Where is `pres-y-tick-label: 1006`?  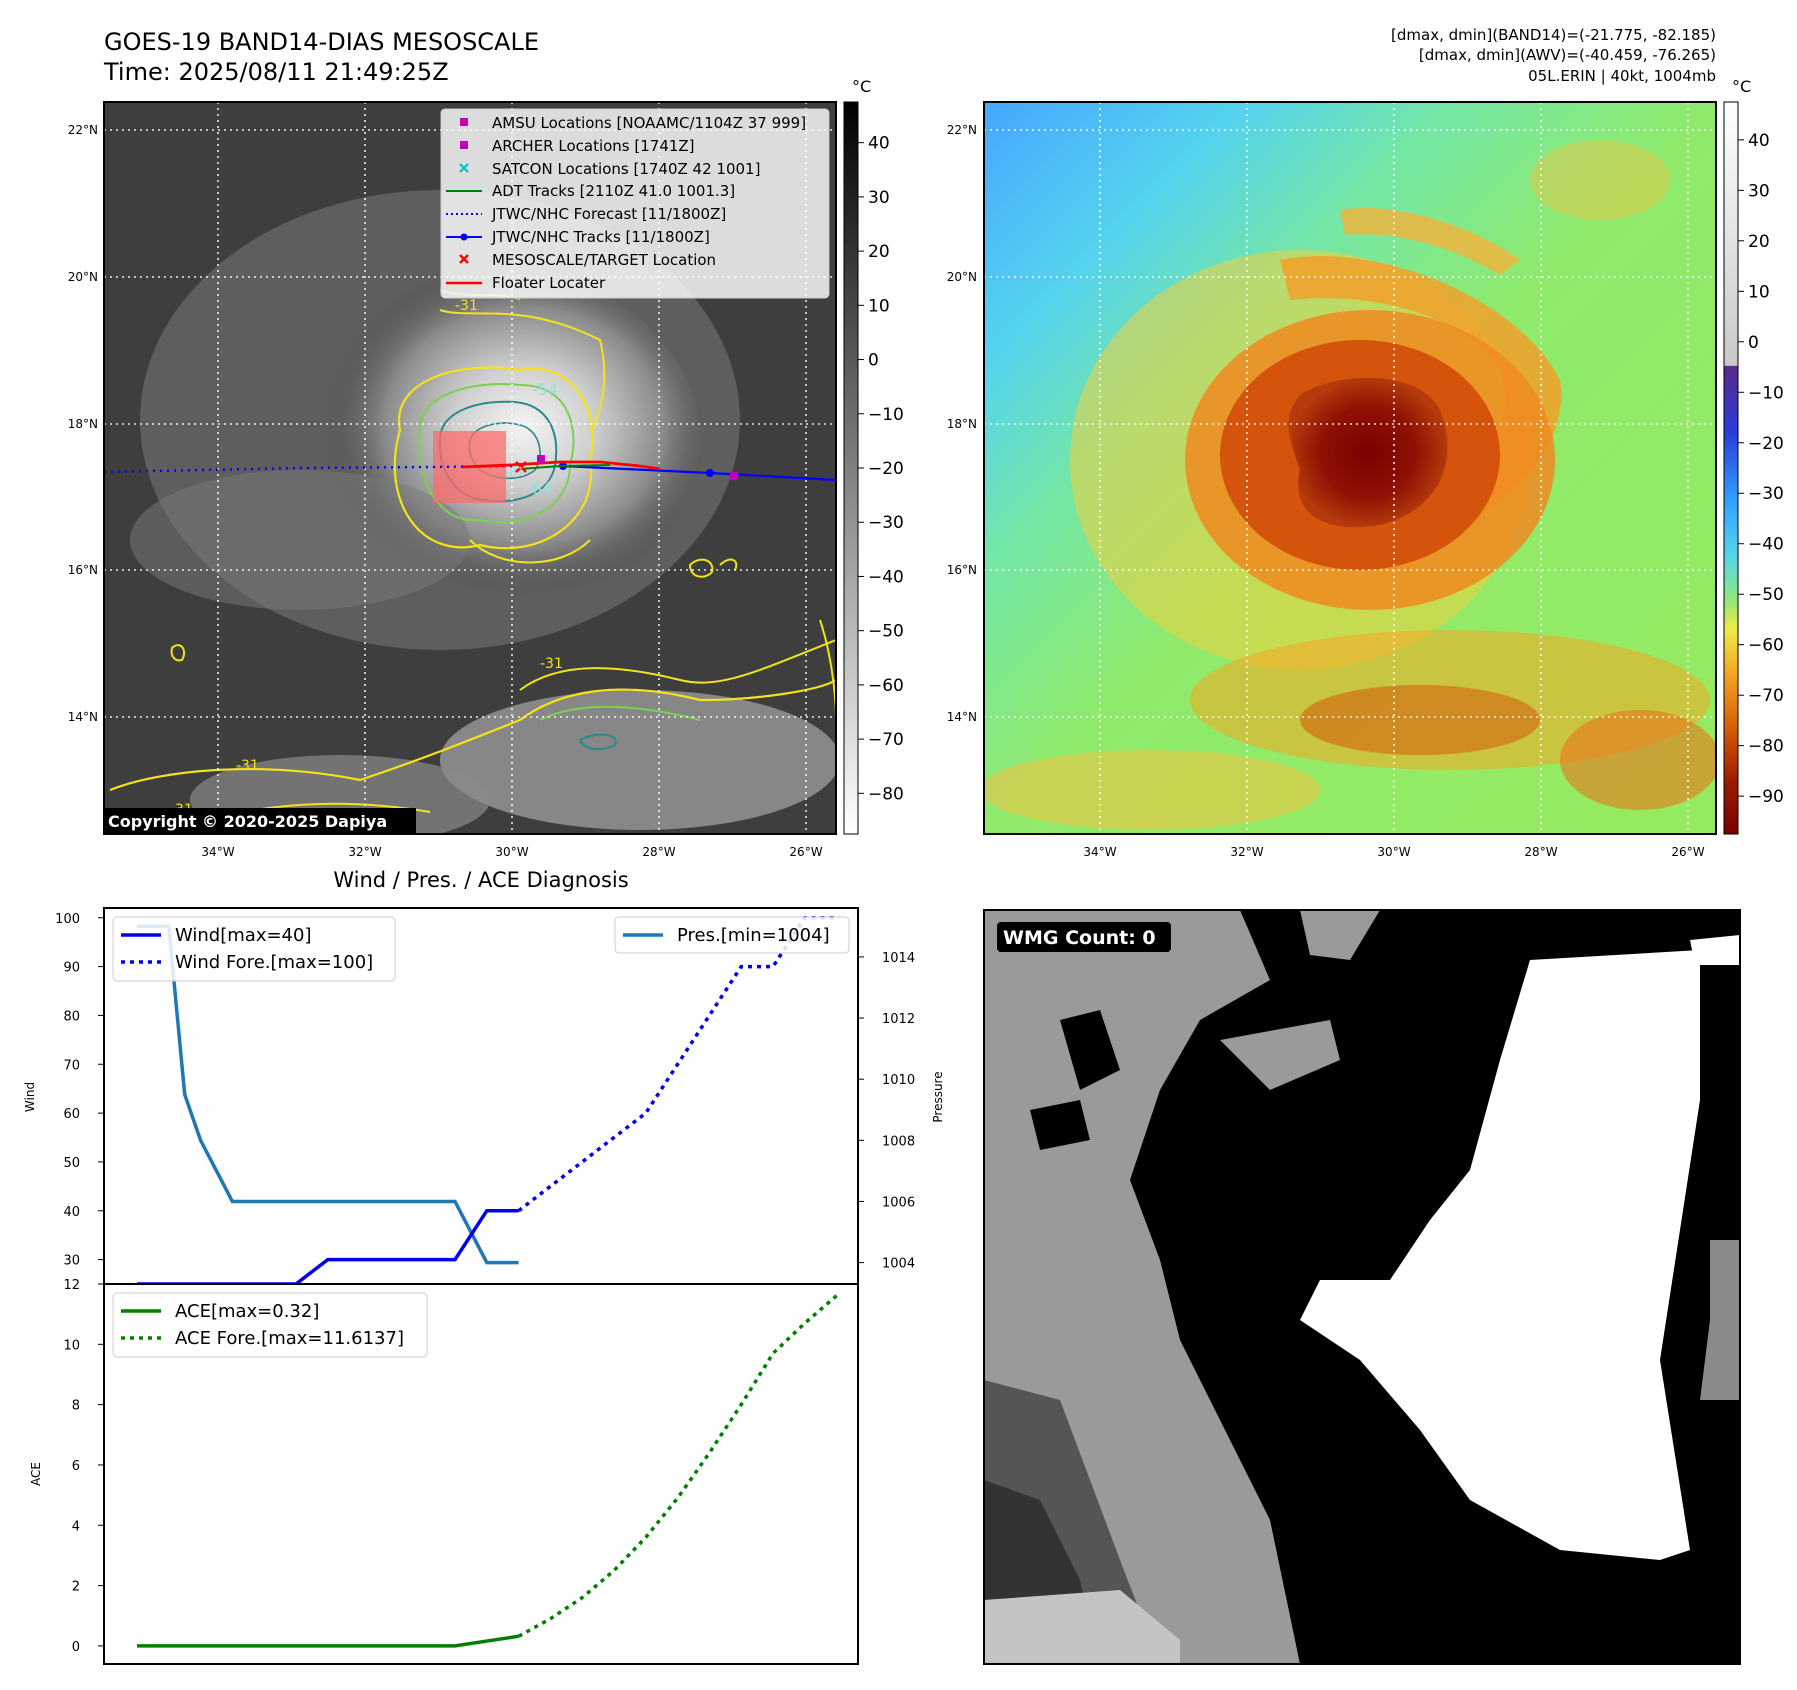
pres-y-tick-label: 1006 is located at coordinates (898, 1202).